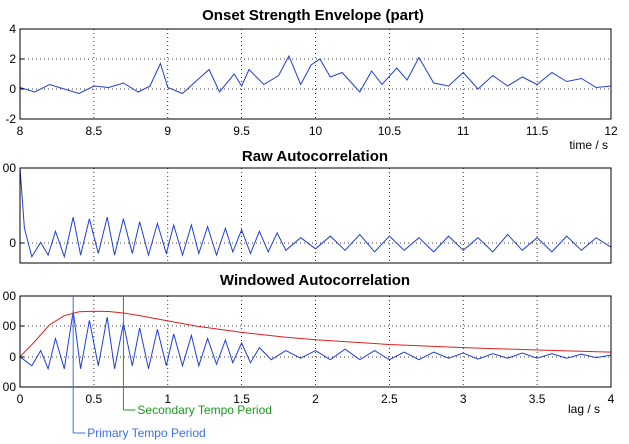 Image resolution: width=629 pixels, height=444 pixels. I want to click on panel1-xlabel: time / s, so click(588, 145).